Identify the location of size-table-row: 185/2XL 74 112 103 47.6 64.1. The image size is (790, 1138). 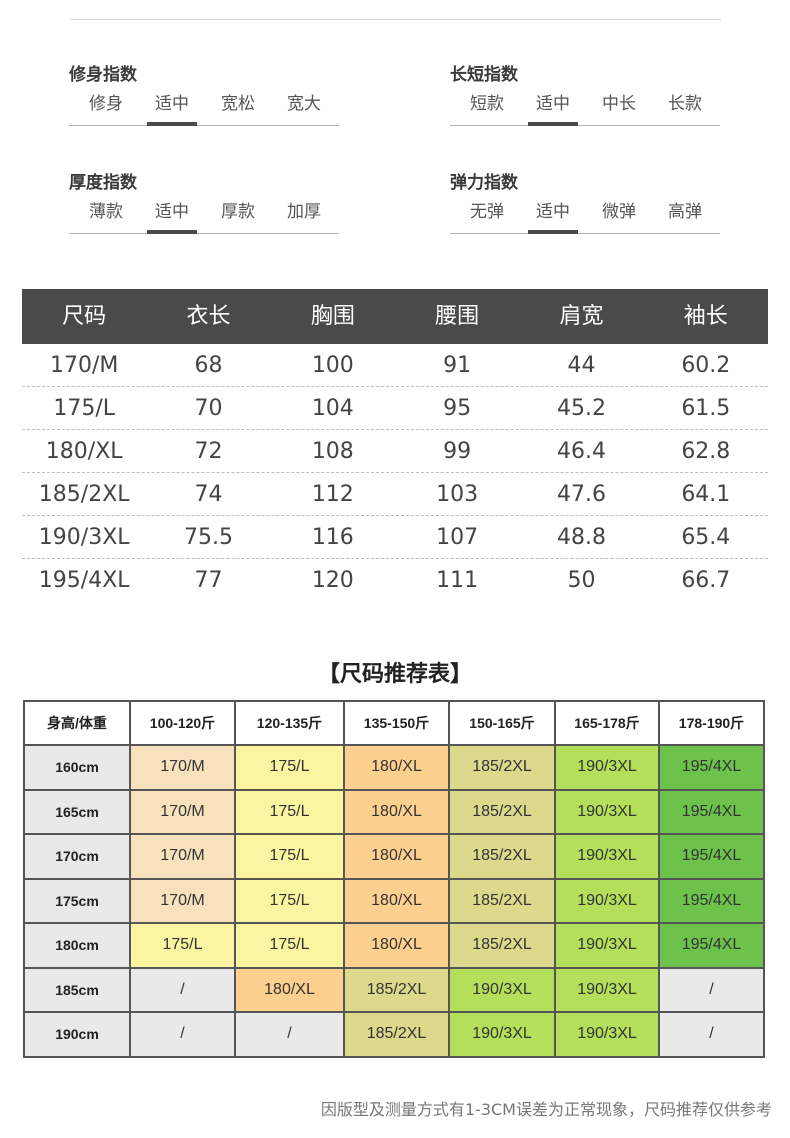
(395, 494).